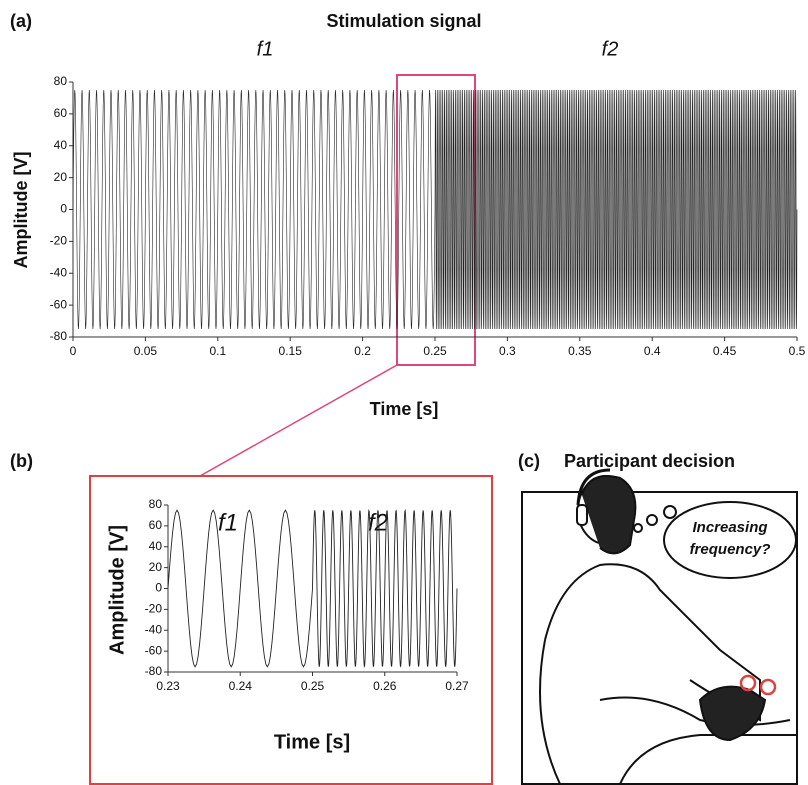 The height and width of the screenshot is (785, 808). What do you see at coordinates (652, 351) in the screenshot?
I see `x-tick-label: 0.4` at bounding box center [652, 351].